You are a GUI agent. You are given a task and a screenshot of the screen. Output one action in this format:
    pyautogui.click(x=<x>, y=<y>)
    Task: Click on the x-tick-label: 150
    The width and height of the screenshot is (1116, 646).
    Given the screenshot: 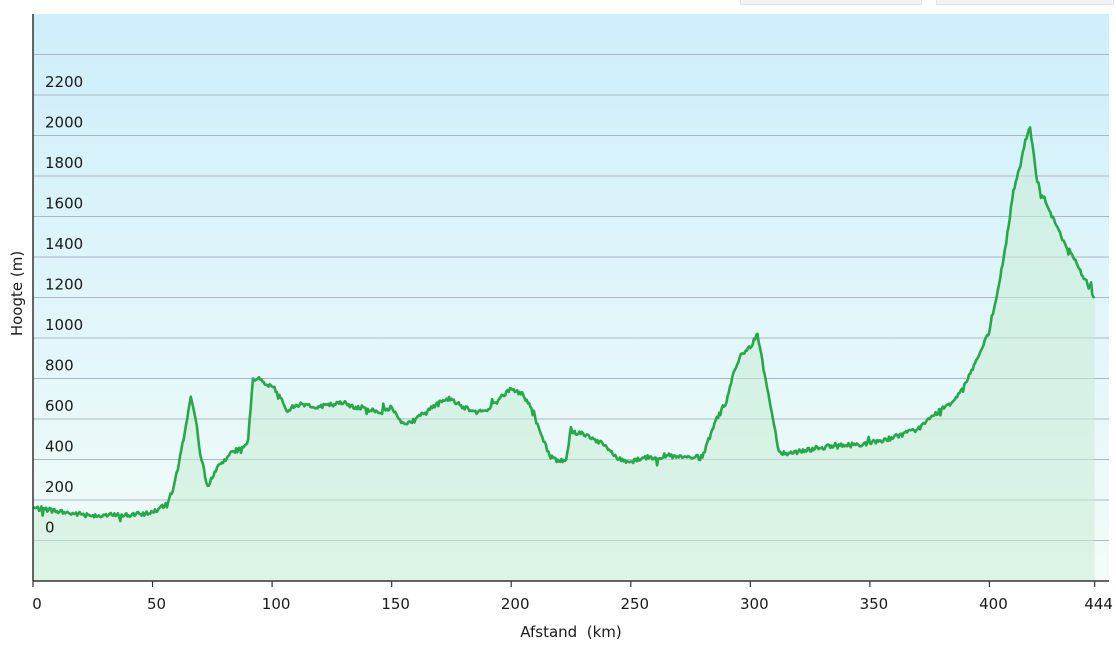 What is the action you would take?
    pyautogui.click(x=395, y=604)
    